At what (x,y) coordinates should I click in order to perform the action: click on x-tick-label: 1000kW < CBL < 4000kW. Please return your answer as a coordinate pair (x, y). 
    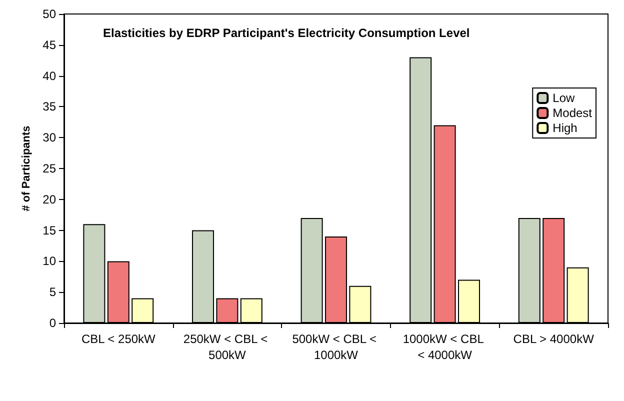
    Looking at the image, I should click on (444, 347).